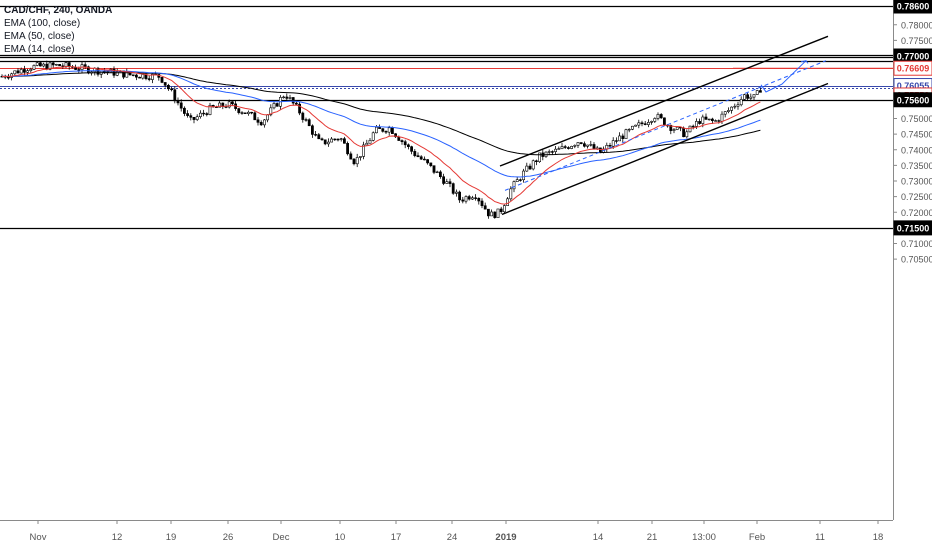  What do you see at coordinates (457, 531) in the screenshot?
I see `time-axis: Nov 12 19 26 Dec 10 17 24 2019 14 21 13:00 Feb 11 18` at bounding box center [457, 531].